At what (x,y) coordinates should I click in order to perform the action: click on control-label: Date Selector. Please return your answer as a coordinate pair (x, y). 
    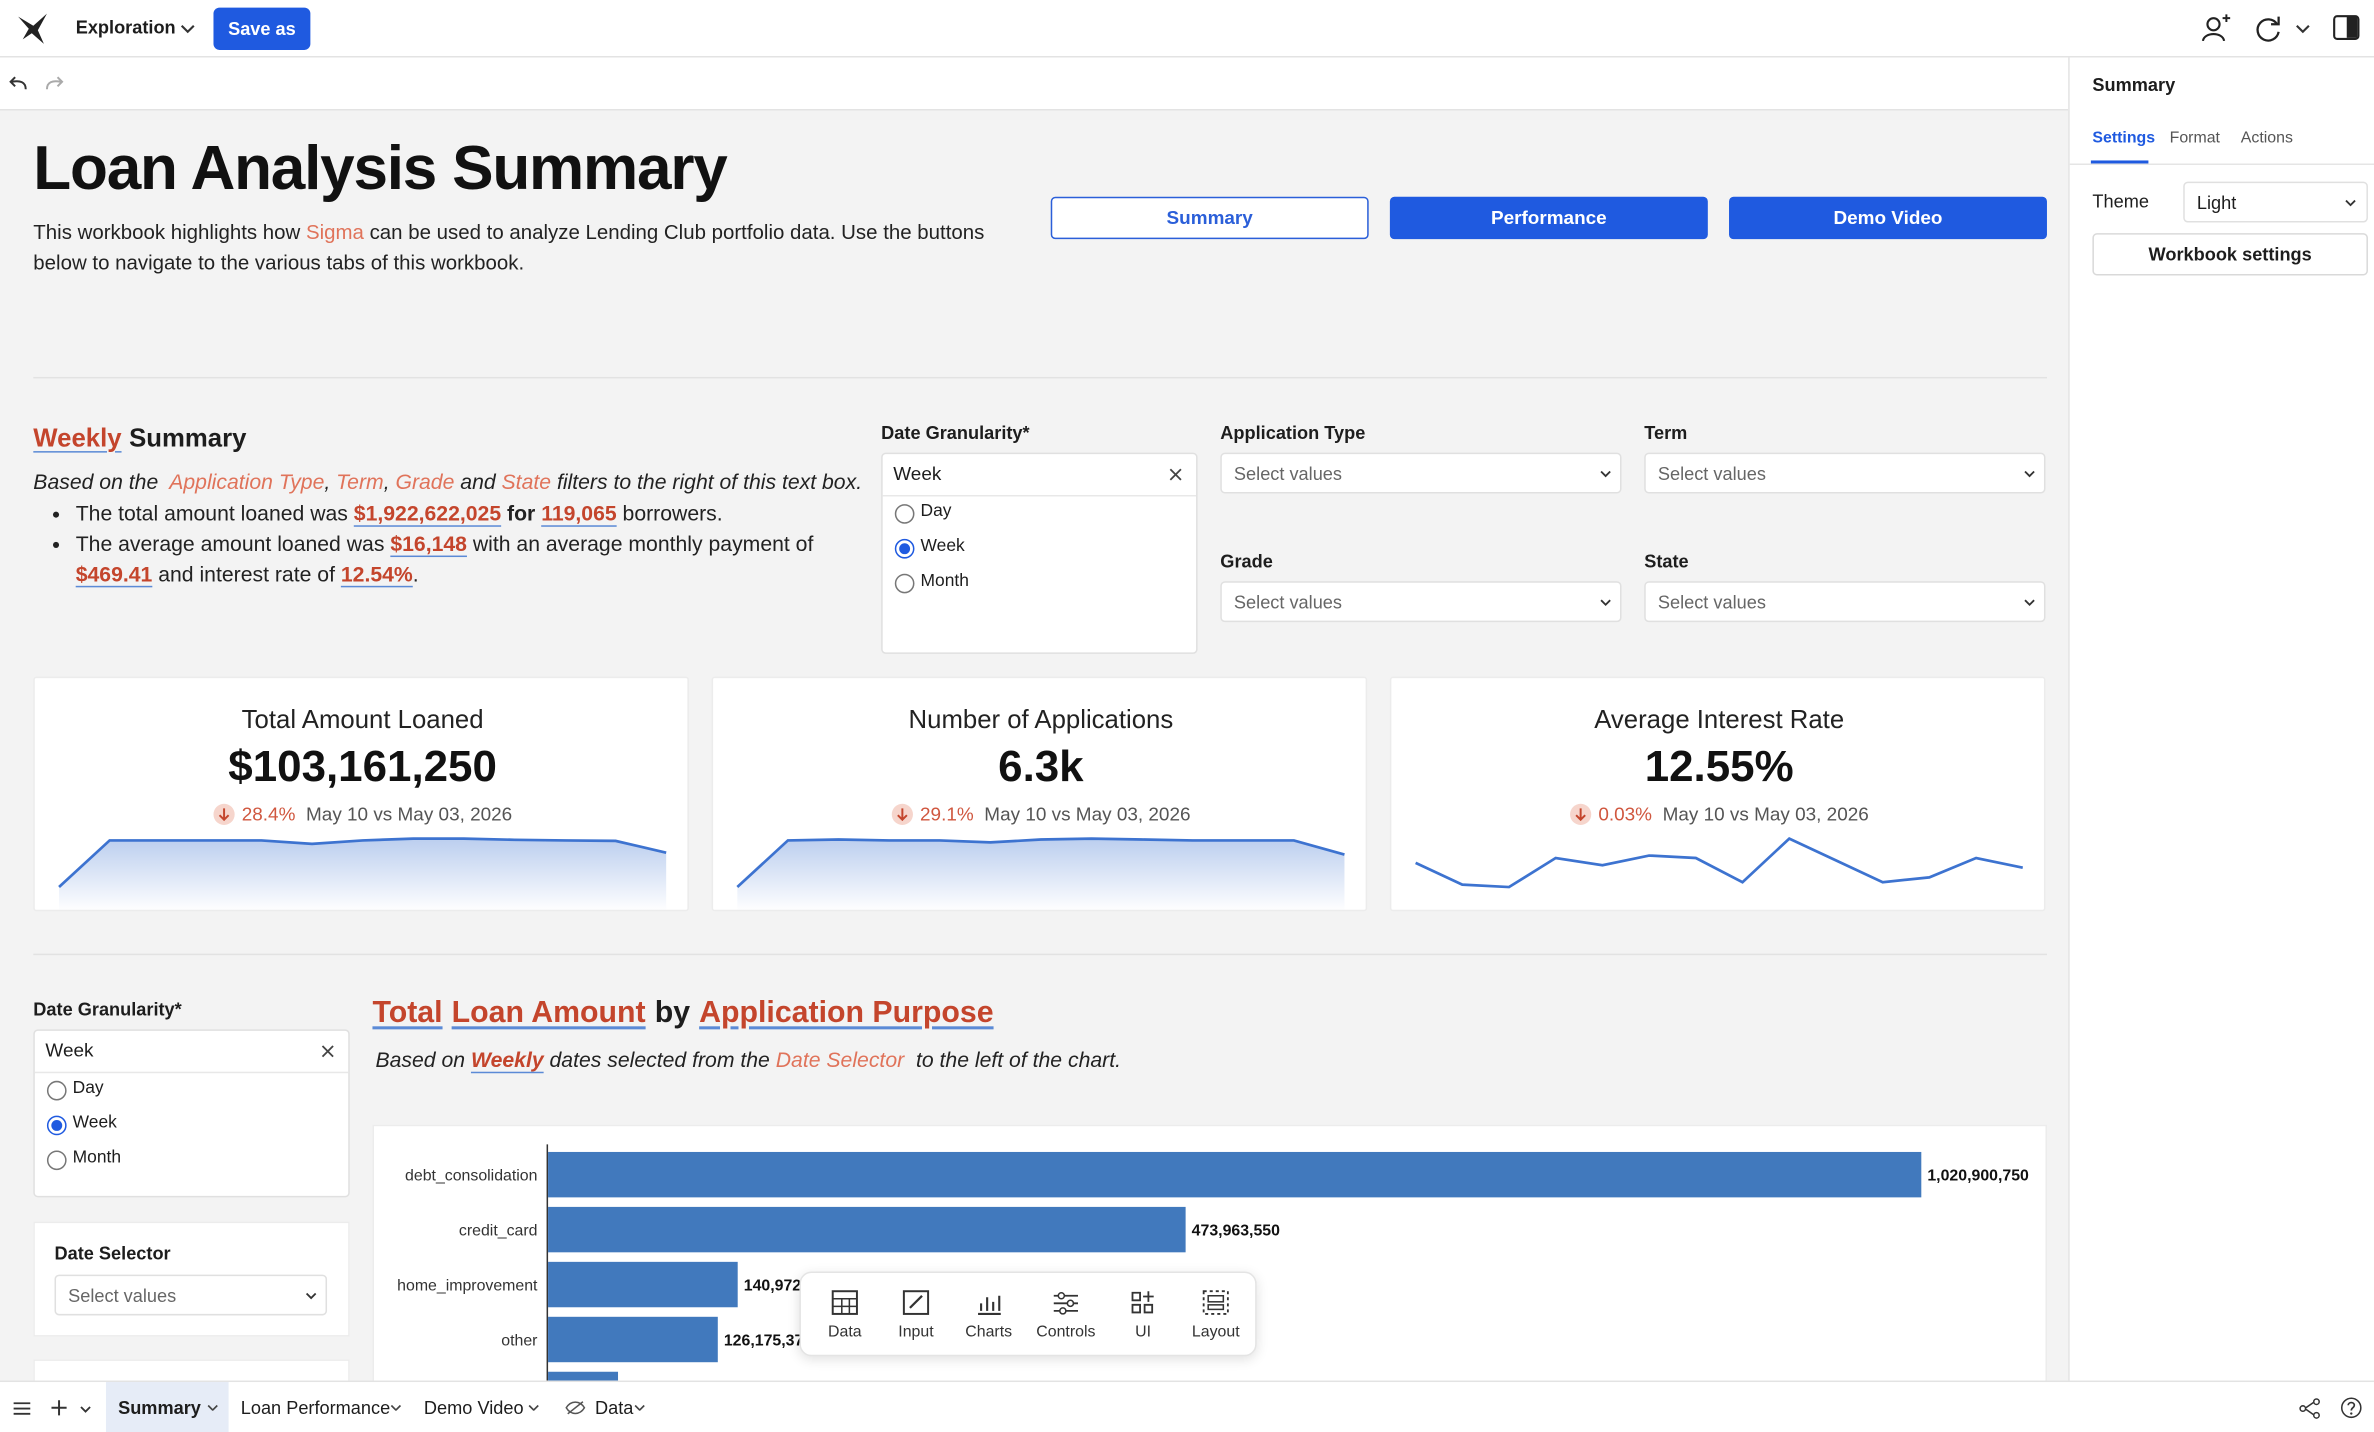
    Looking at the image, I should click on (112, 1253).